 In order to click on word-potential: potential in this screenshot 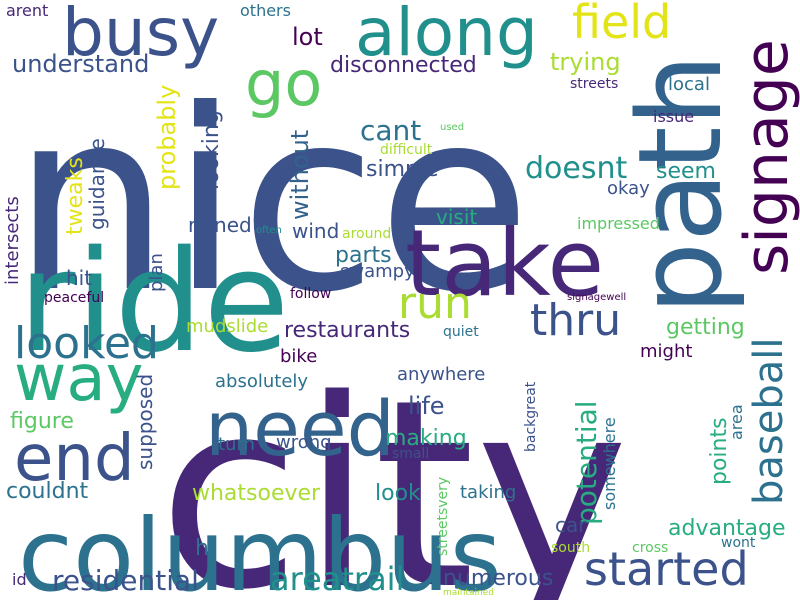, I will do `click(586, 462)`.